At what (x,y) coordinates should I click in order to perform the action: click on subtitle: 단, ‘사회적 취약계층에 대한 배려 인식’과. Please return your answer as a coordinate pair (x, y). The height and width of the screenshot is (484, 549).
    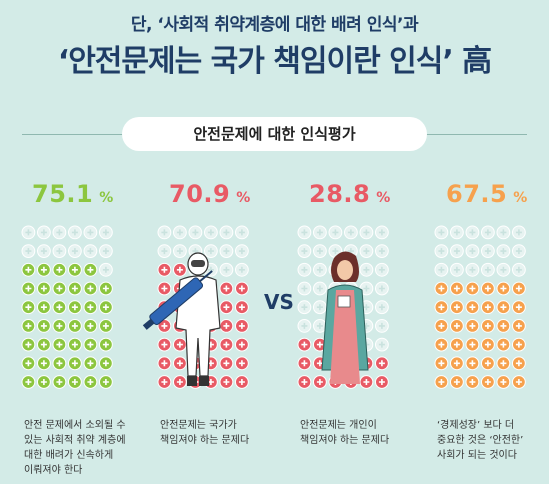
    Looking at the image, I should click on (274, 25).